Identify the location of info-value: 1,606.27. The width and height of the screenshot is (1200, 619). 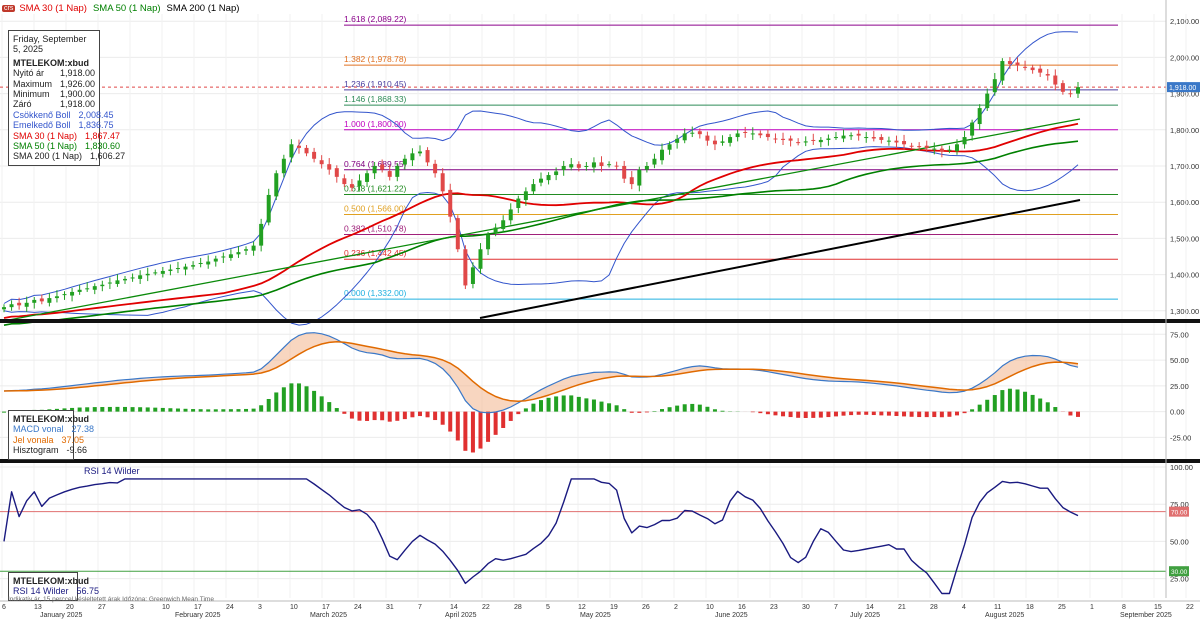
(108, 156).